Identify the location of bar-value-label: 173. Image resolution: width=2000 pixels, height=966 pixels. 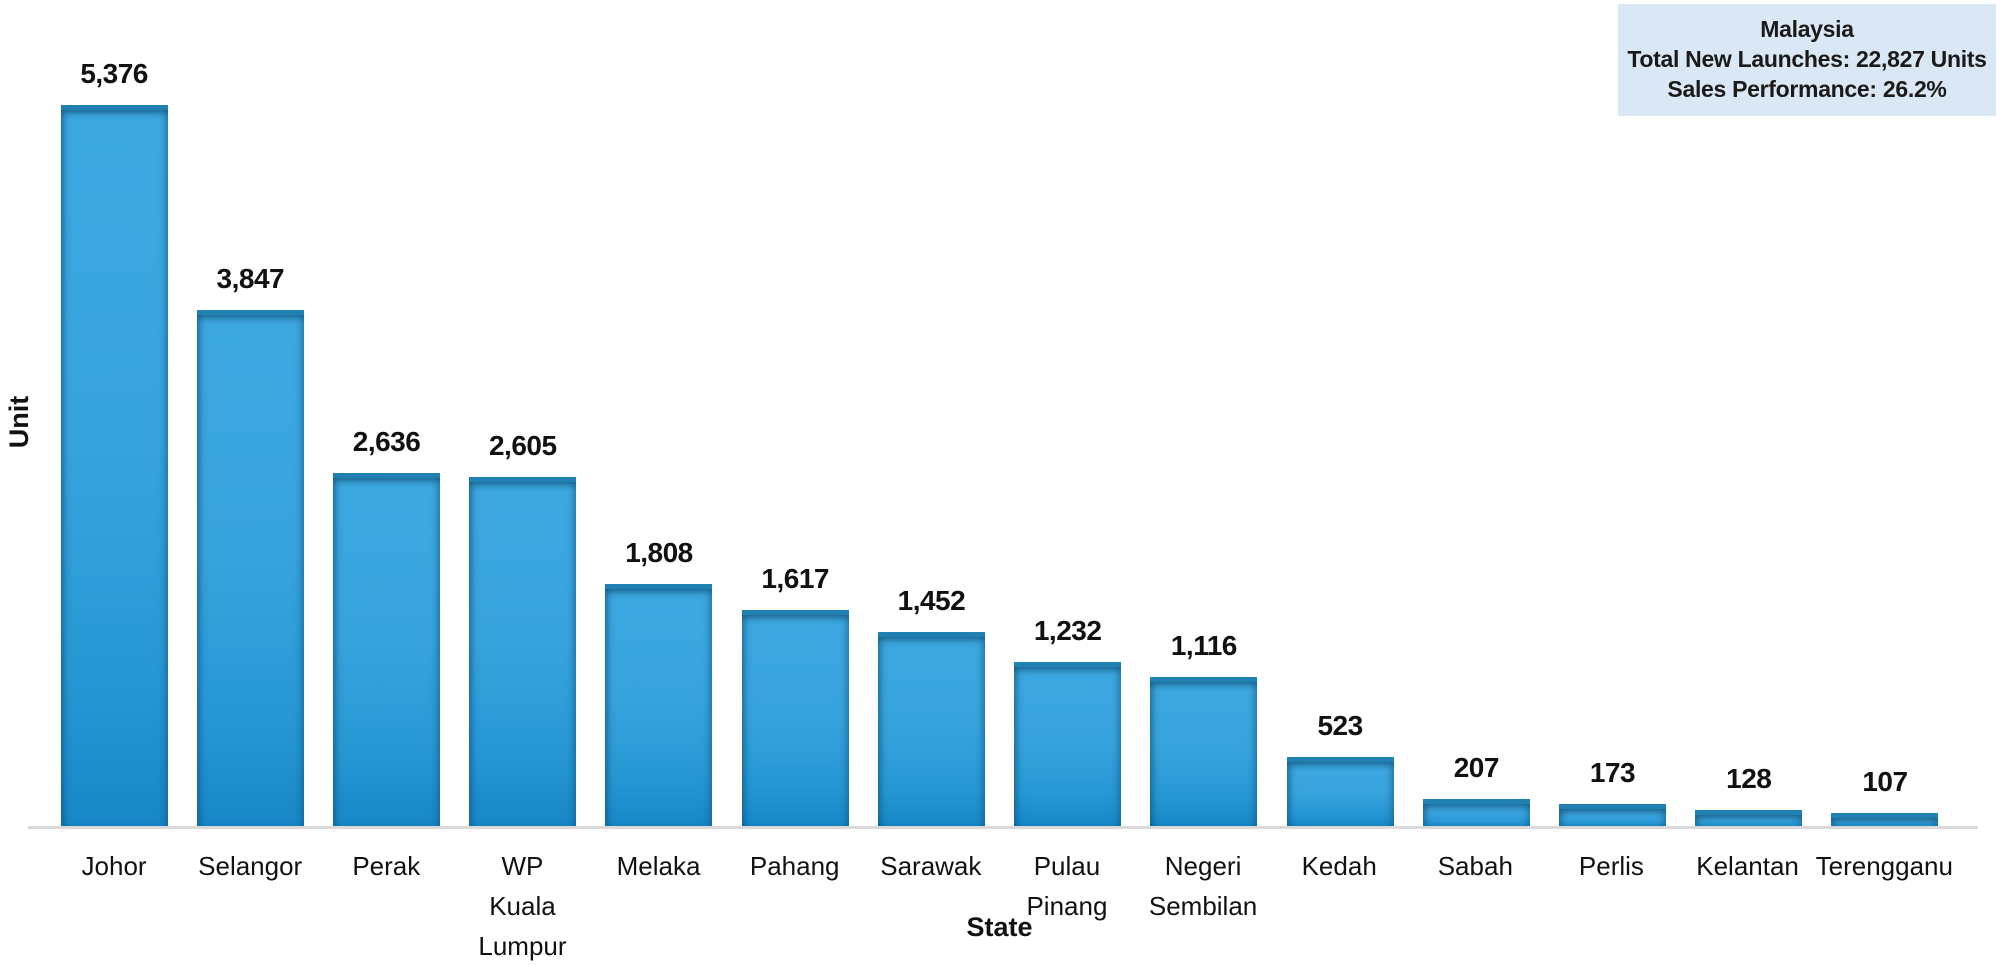
(1612, 772).